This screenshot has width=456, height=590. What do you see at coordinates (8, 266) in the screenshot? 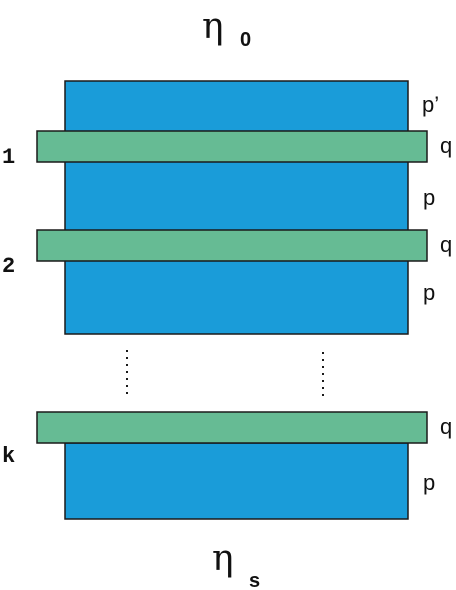
I see `stack-label-2: 2` at bounding box center [8, 266].